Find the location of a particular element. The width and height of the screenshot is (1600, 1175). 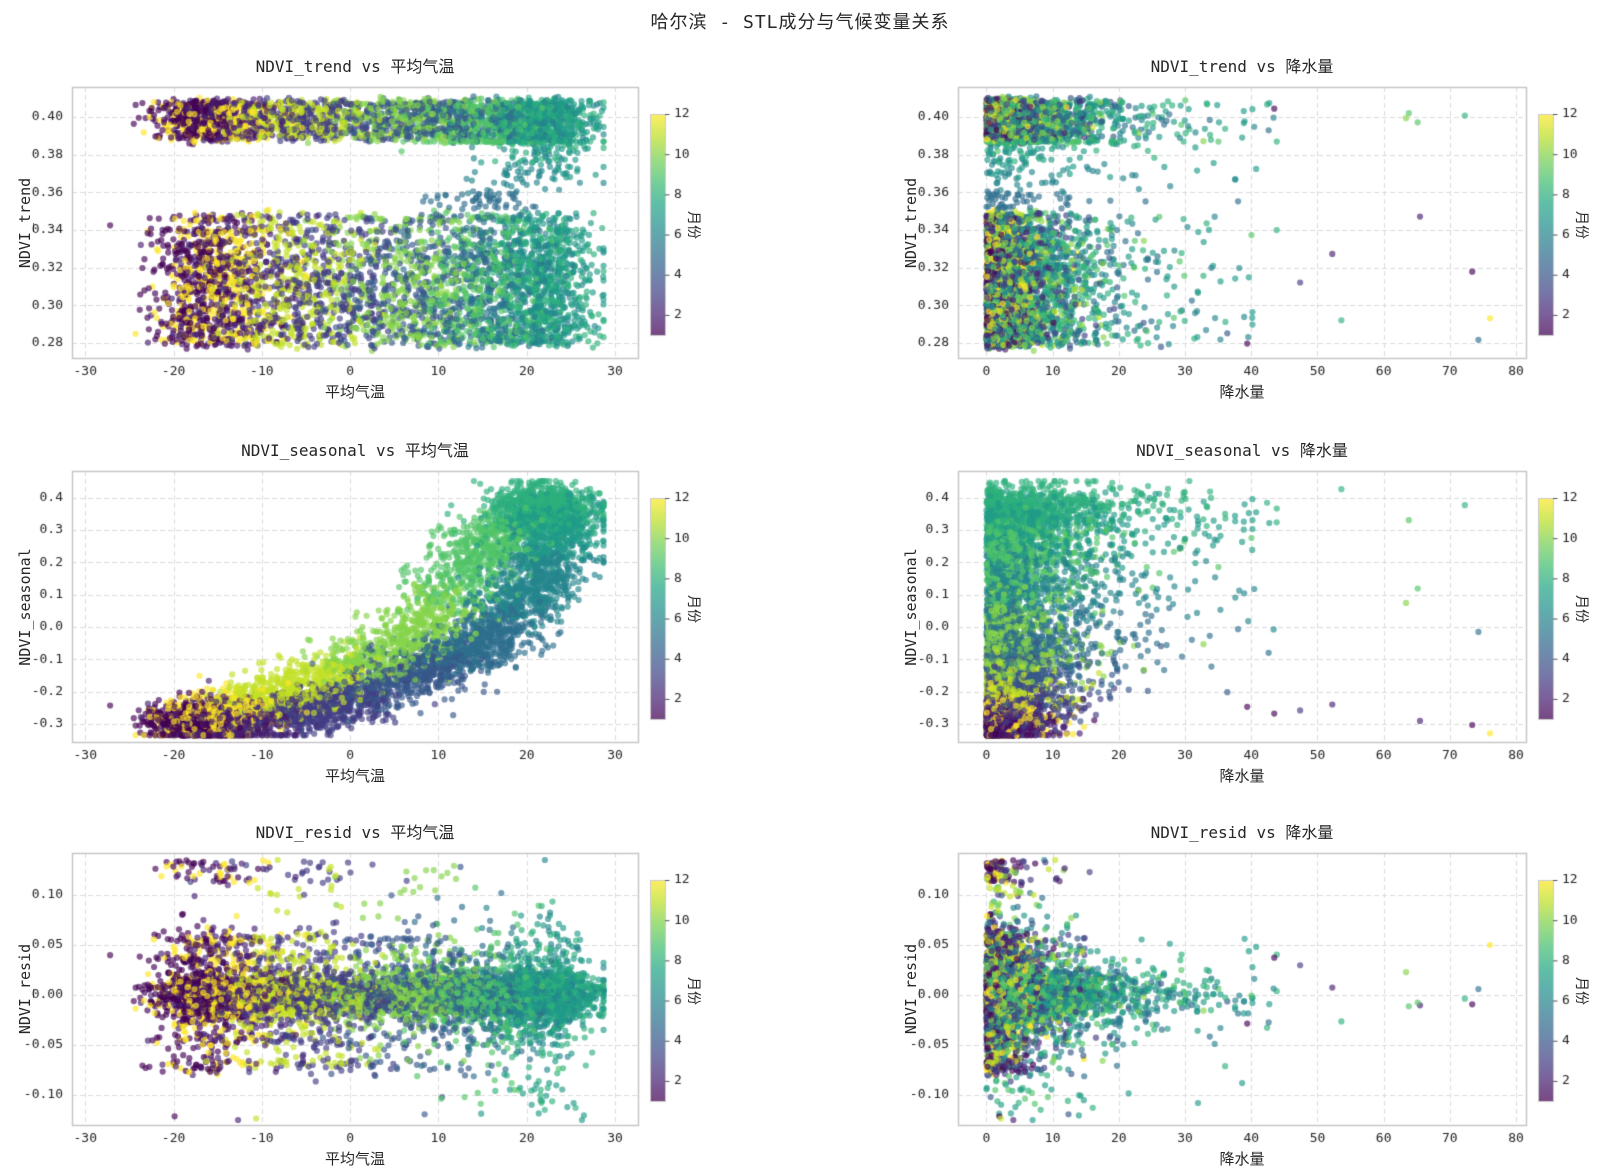

panel-title-seasonal-vs-temp: NDVI_seasonal vs 平均气温 is located at coordinates (355, 450).